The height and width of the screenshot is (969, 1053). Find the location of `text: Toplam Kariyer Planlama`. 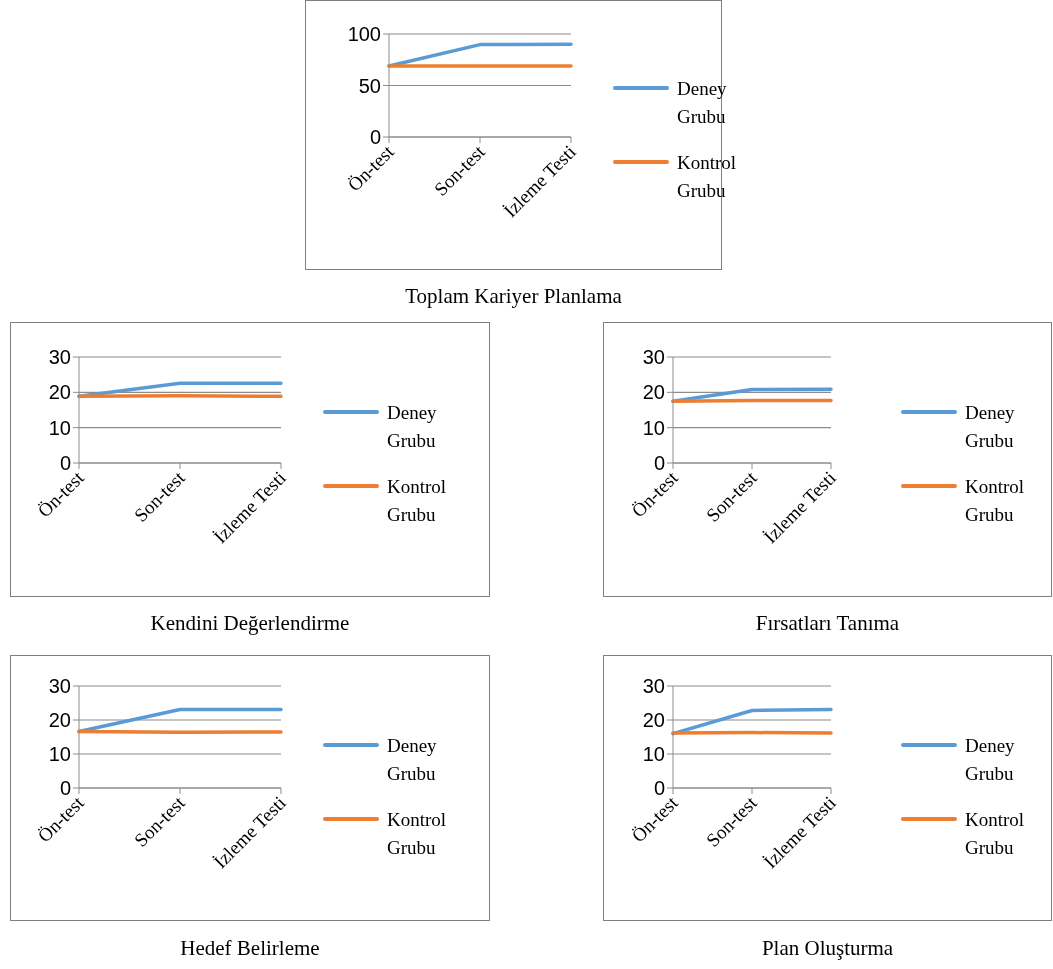

text: Toplam Kariyer Planlama is located at coordinates (513, 296).